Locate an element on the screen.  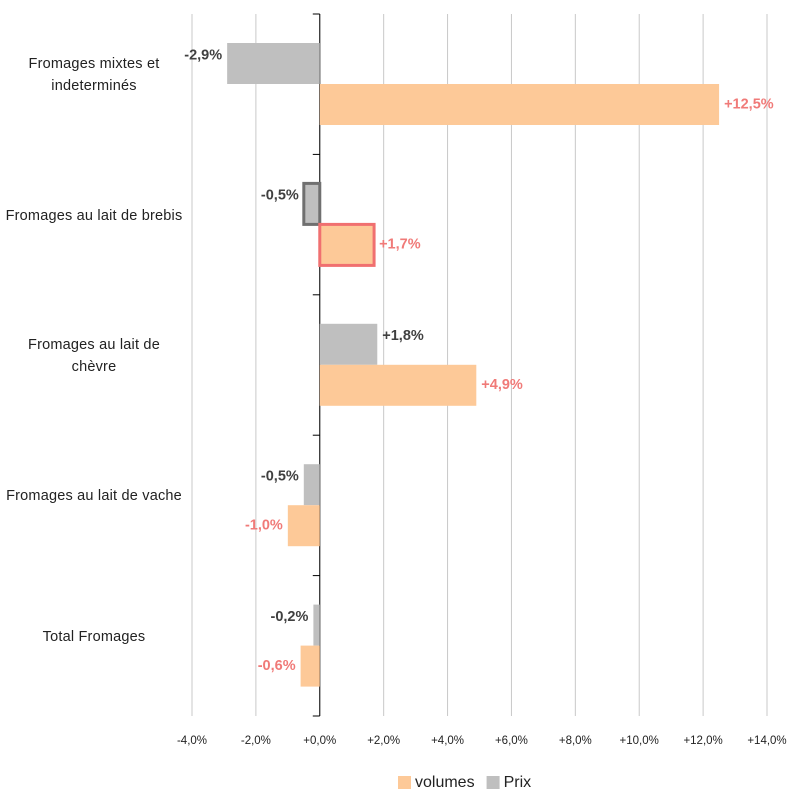
data-label: -0,2% is located at coordinates (289, 617).